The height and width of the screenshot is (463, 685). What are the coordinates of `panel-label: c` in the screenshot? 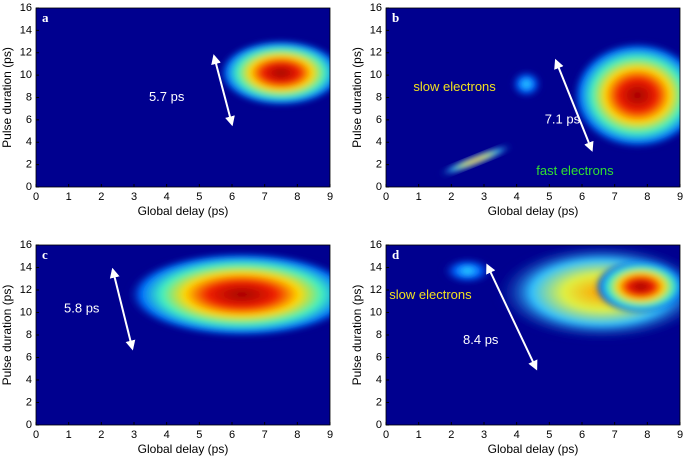 It's located at (45, 254).